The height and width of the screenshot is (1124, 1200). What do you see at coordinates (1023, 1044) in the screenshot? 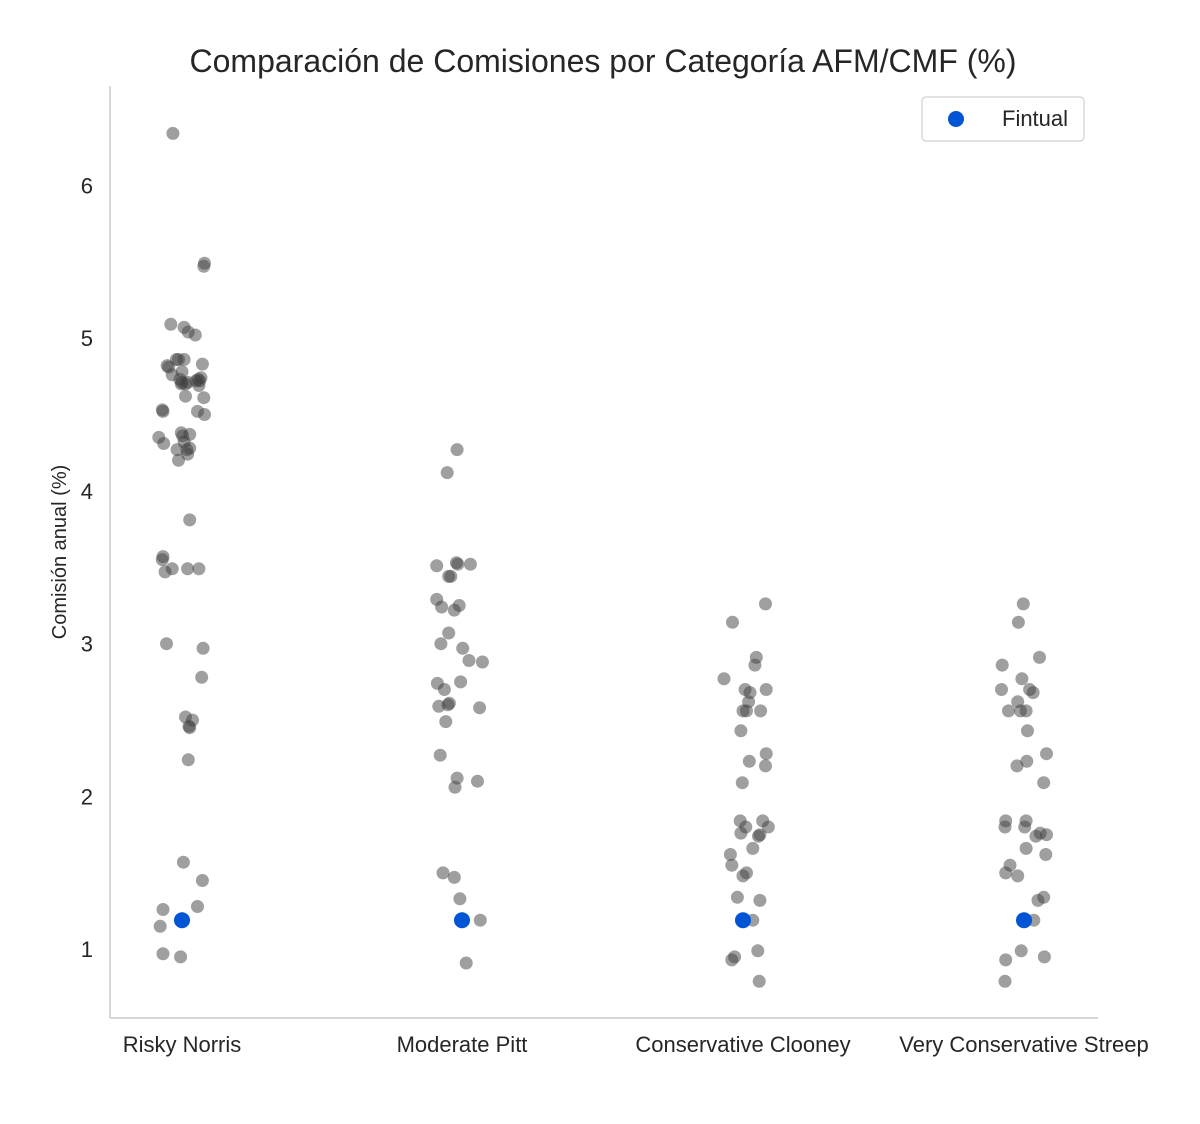
I see `x-tick-label: Very Conservative Streep` at bounding box center [1023, 1044].